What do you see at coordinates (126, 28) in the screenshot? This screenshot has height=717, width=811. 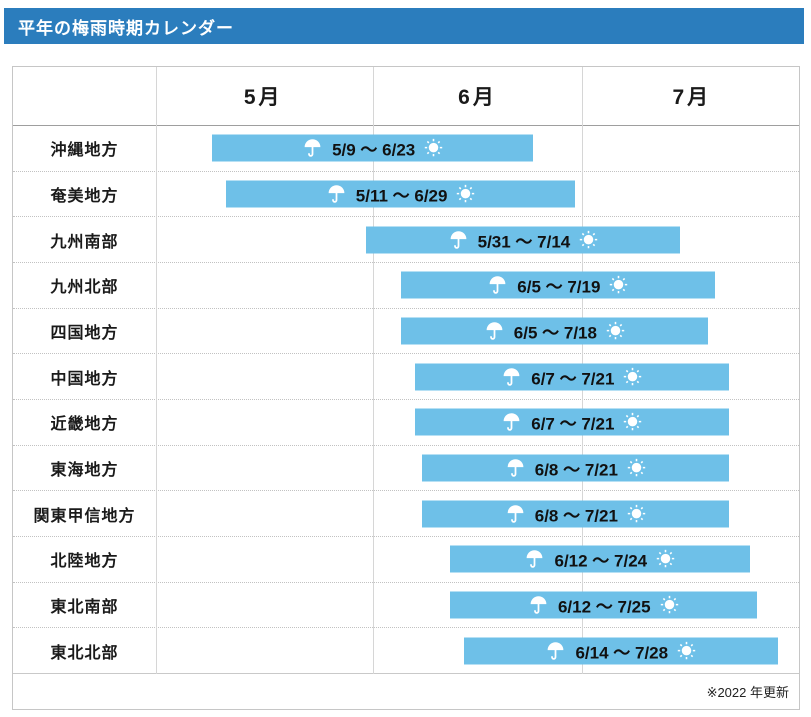 I see `page-title: 平年の梅雨時期カレンダー` at bounding box center [126, 28].